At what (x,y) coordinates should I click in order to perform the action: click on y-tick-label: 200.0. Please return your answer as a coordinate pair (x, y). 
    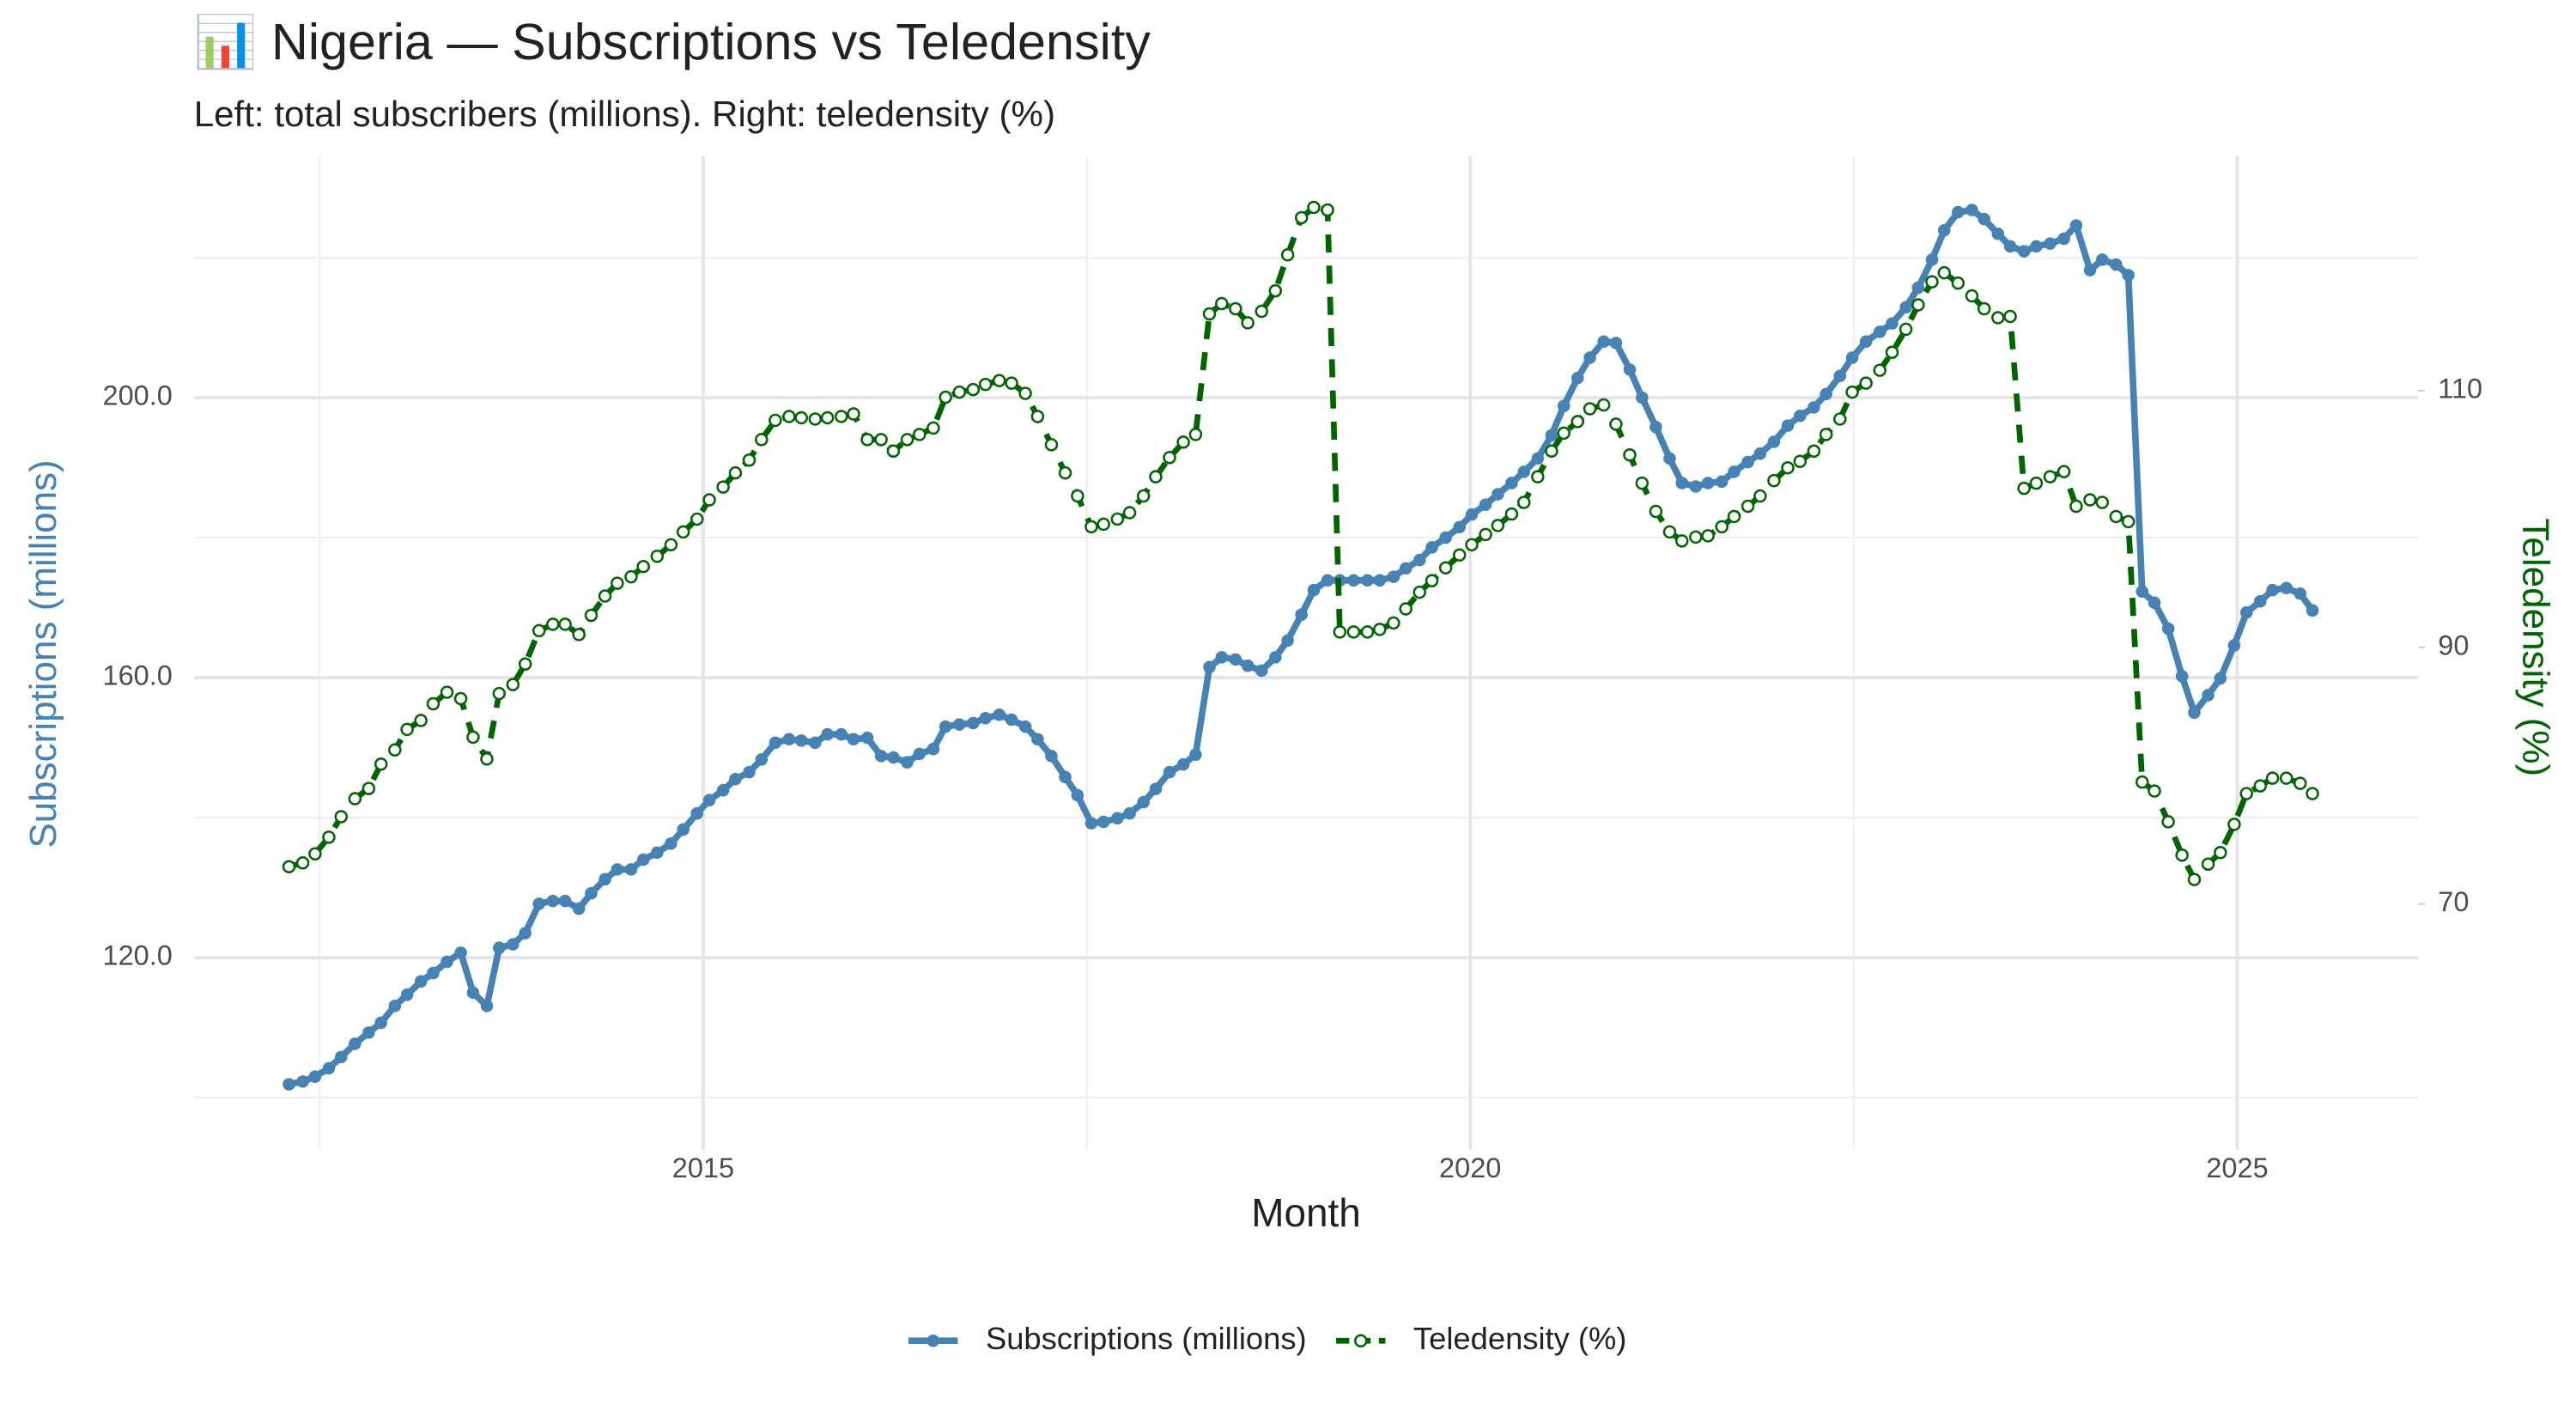
    Looking at the image, I should click on (138, 395).